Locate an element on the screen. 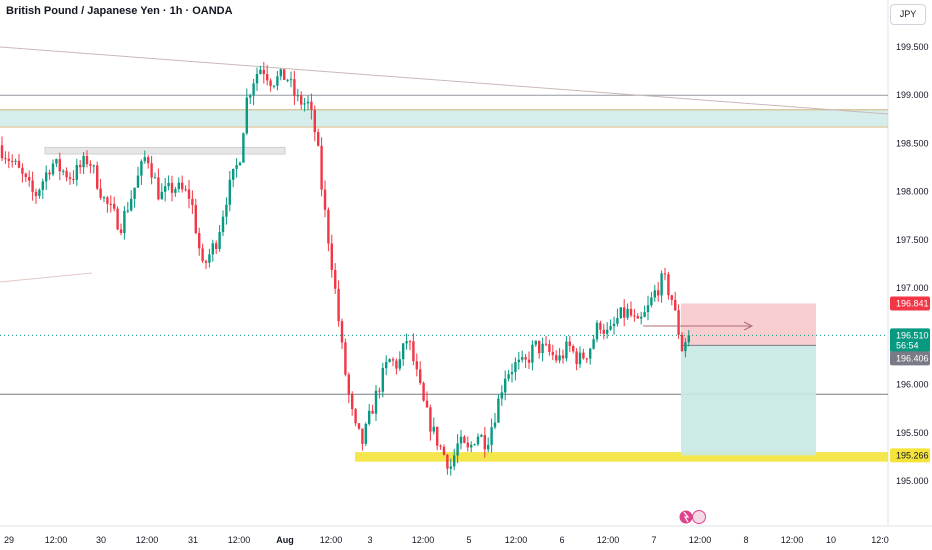 This screenshot has width=932, height=550. stop-price-badge is located at coordinates (910, 303).